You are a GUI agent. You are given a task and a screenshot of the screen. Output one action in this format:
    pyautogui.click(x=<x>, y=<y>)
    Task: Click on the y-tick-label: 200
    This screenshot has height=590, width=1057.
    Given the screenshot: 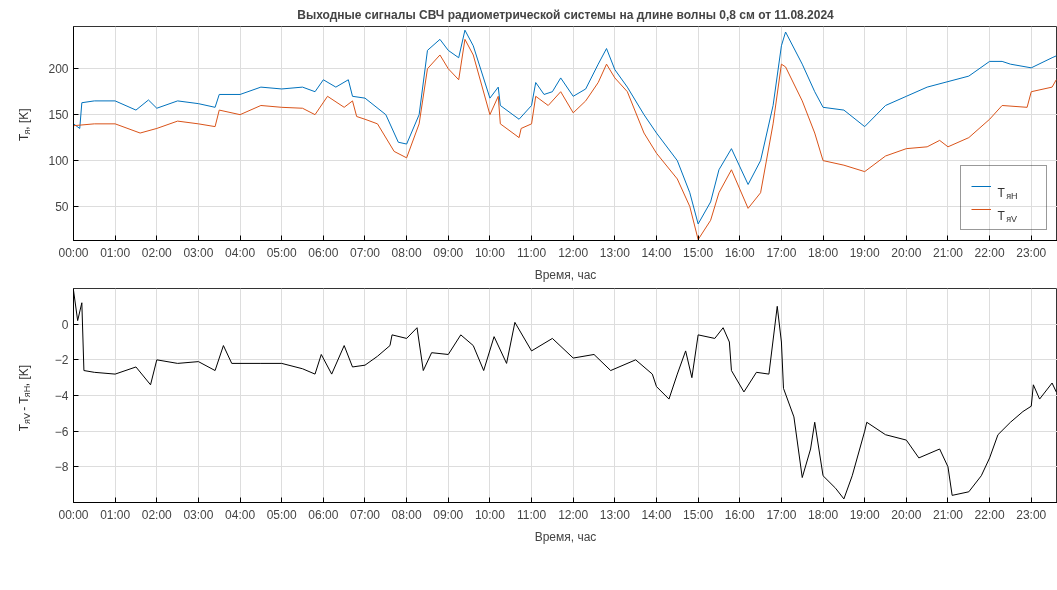 What is the action you would take?
    pyautogui.click(x=58, y=69)
    